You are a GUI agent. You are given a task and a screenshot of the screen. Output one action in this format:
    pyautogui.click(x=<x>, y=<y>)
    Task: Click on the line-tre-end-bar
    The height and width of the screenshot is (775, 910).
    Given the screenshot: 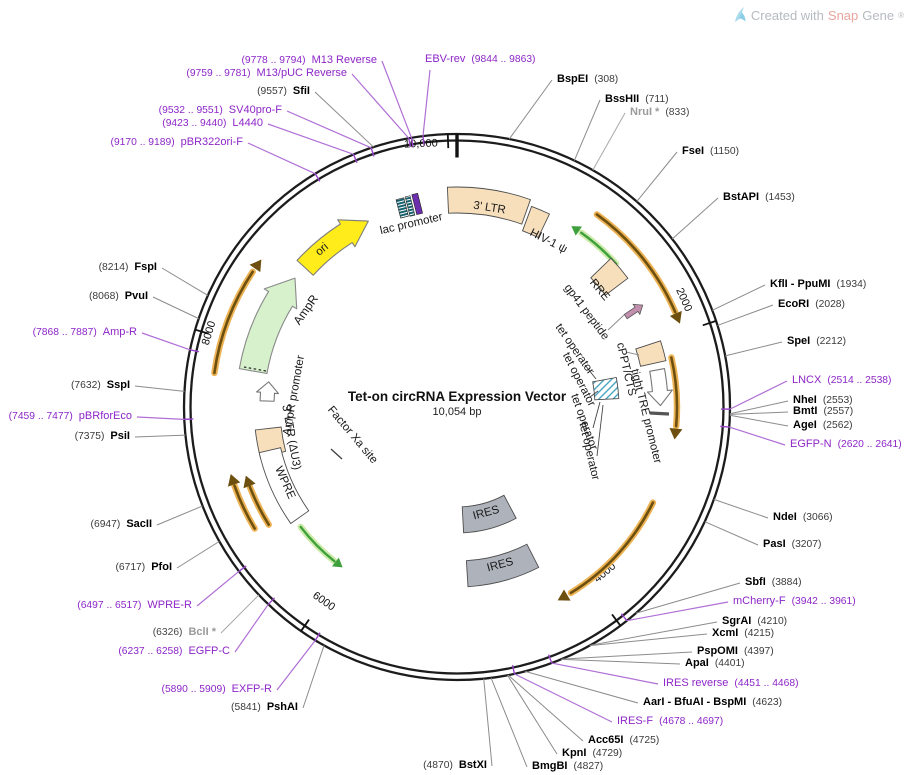 What is the action you would take?
    pyautogui.click(x=659, y=413)
    